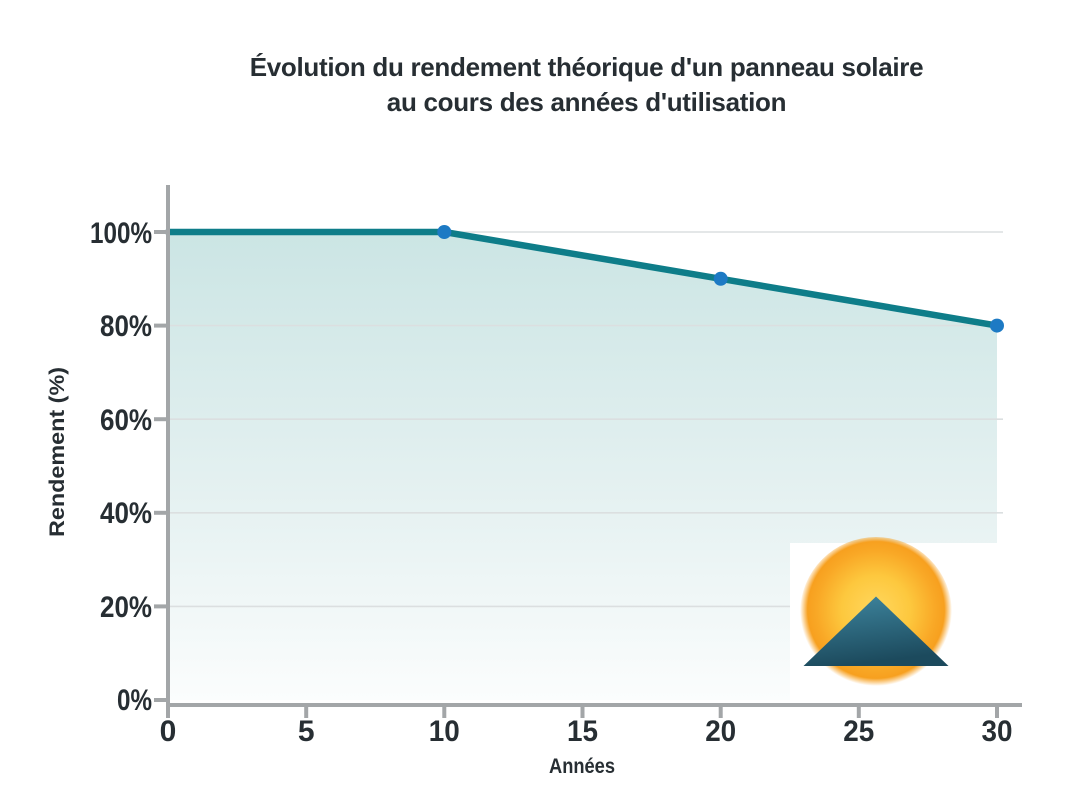 Image resolution: width=1080 pixels, height=810 pixels. I want to click on y-tick-label-100: 100%, so click(121, 233).